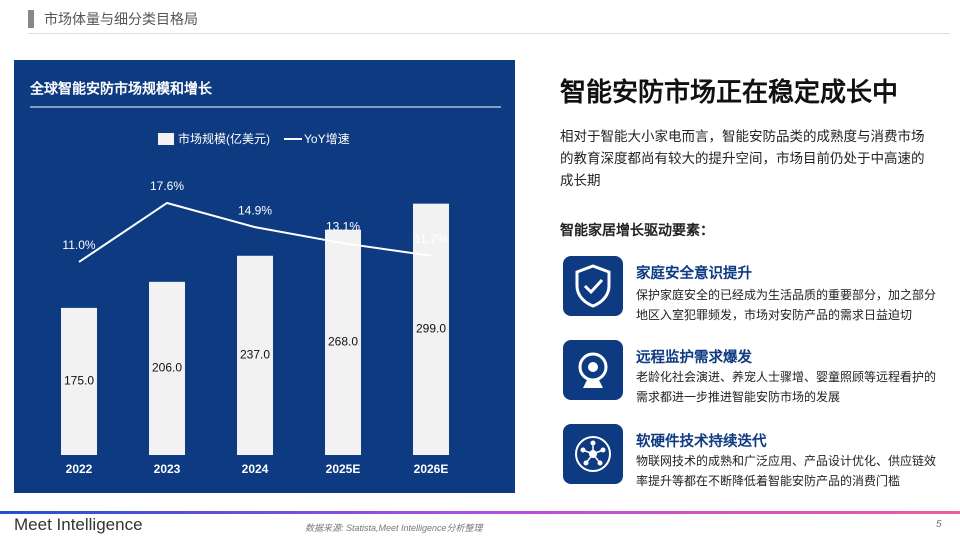 The image size is (960, 540). I want to click on line, so click(255, 232).